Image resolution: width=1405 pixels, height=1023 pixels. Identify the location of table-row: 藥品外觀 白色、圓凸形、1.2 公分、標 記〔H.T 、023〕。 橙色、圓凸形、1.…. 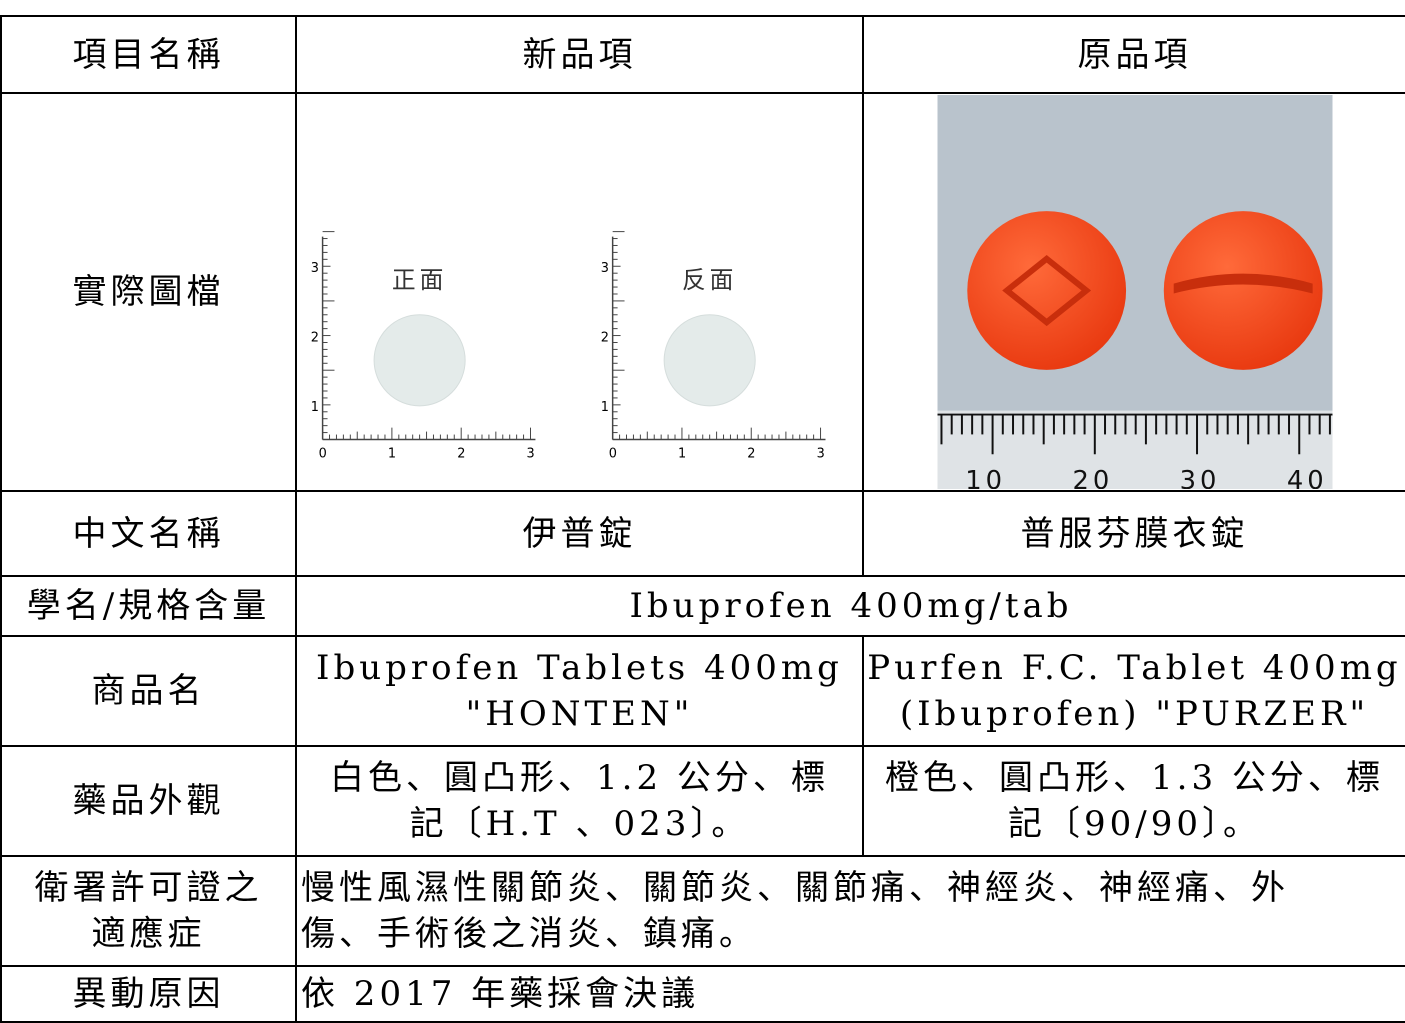
(702, 801).